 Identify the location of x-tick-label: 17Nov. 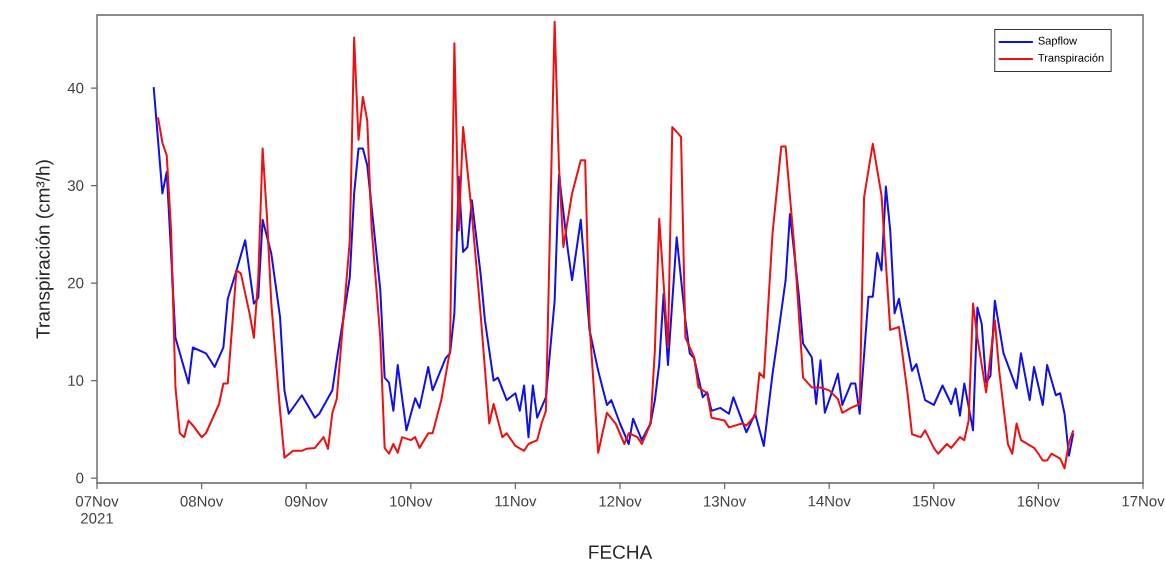
(1143, 501).